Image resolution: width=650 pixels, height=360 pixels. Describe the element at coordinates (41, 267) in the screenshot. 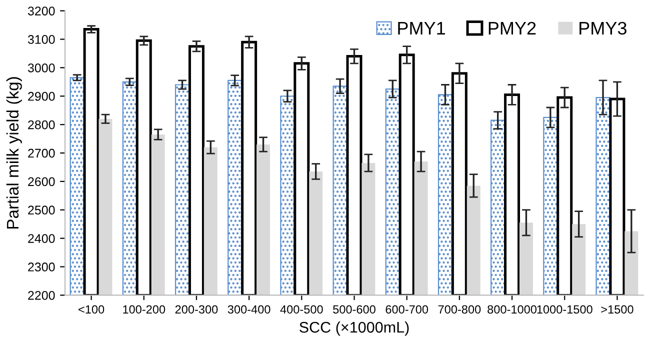

I see `y-tick-label: 2300` at that location.